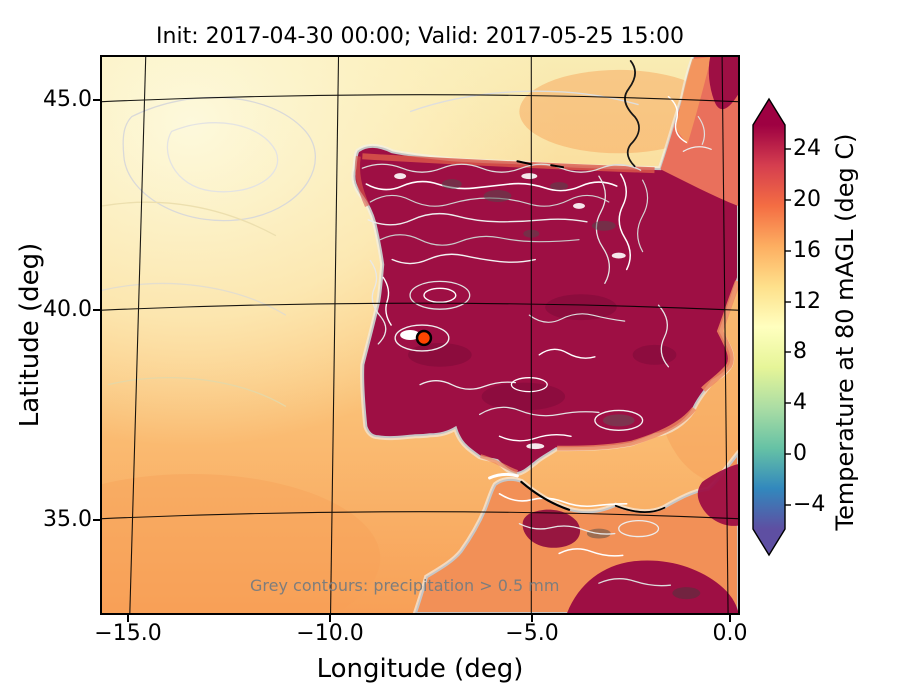 This screenshot has width=900, height=700. I want to click on france-hot-ribbon, so click(723, 83).